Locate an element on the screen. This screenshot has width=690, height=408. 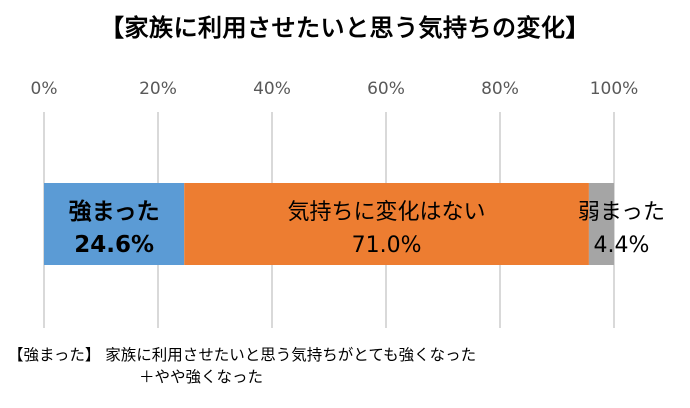
bar-labels: 強まった 24.6% 気持ちに変化はない 71.0% 弱まった 4.4% is located at coordinates (367, 228).